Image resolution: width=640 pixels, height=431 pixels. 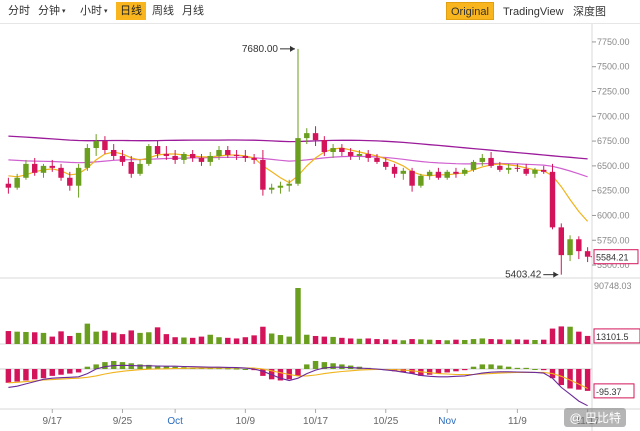 What do you see at coordinates (246, 421) in the screenshot?
I see `x-tick-label: 10/9` at bounding box center [246, 421].